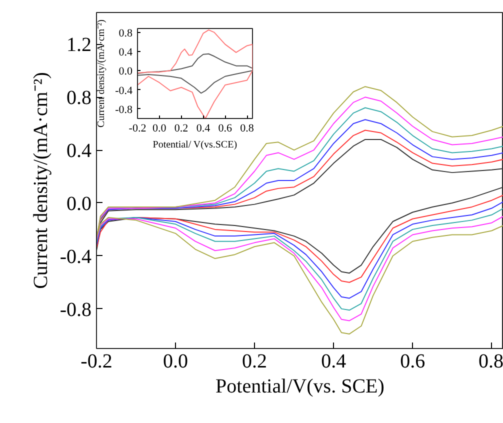 The width and height of the screenshot is (503, 423). What do you see at coordinates (79, 45) in the screenshot?
I see `y-tick-label: 1.2` at bounding box center [79, 45].